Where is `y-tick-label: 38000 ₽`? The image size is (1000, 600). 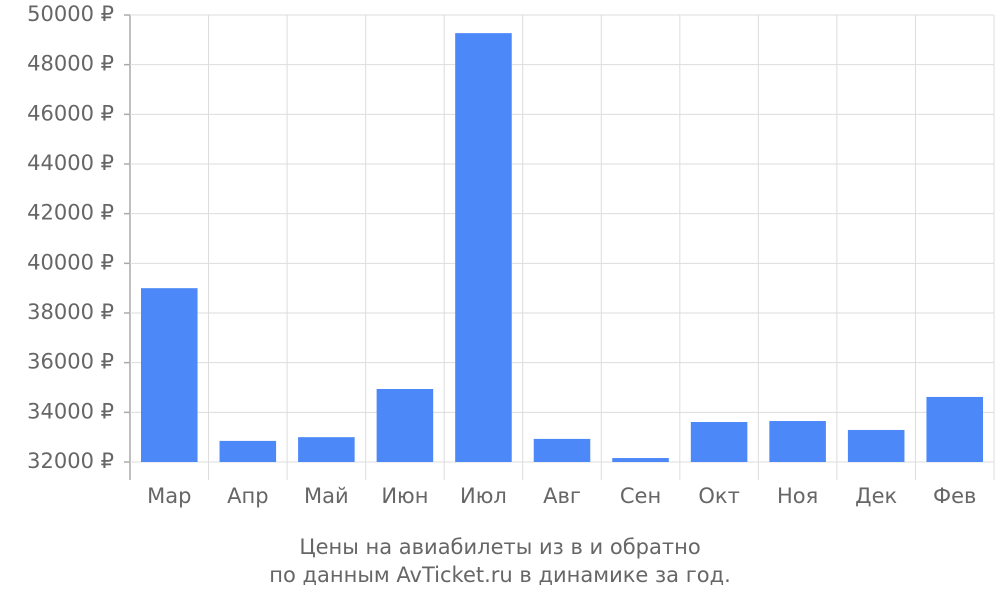 y-tick-label: 38000 ₽ is located at coordinates (70, 312).